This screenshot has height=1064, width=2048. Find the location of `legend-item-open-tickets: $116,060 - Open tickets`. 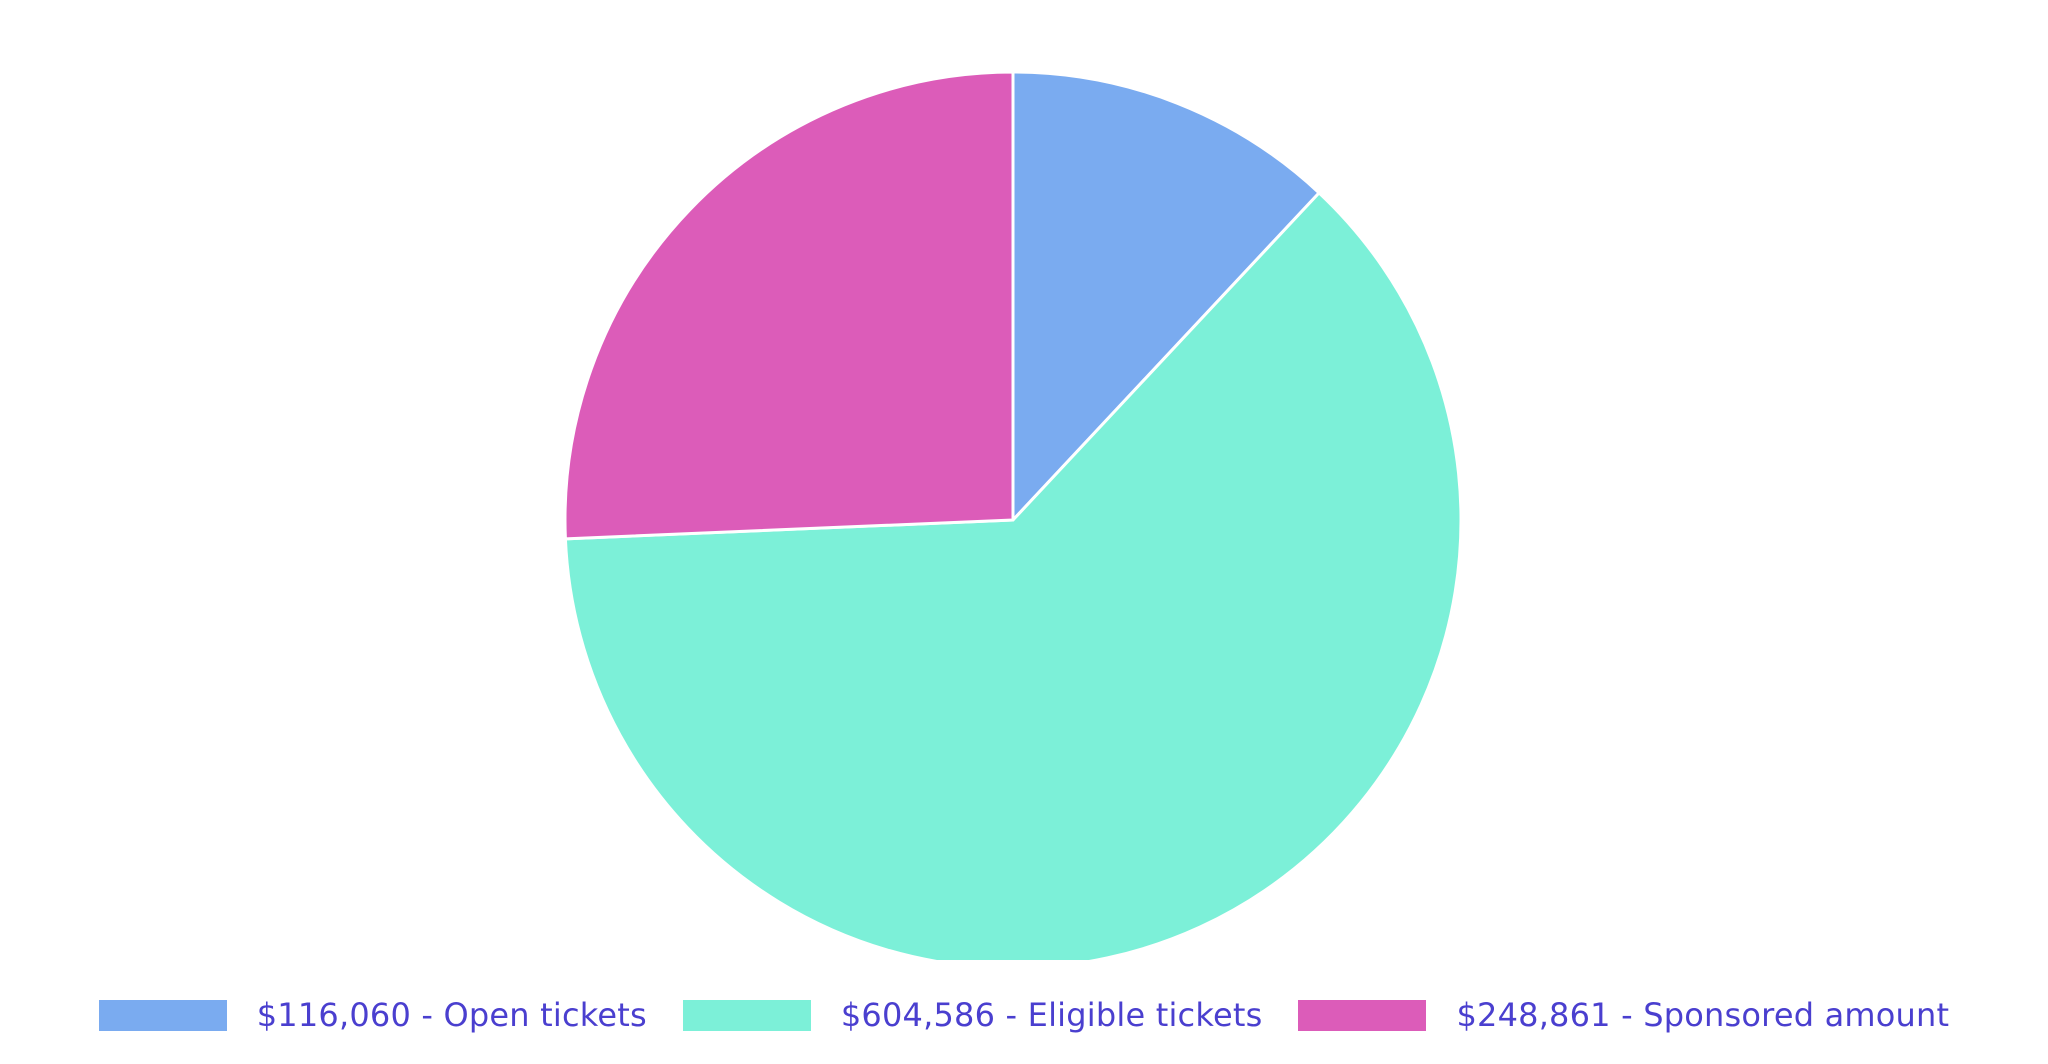

legend-item-open-tickets: $116,060 - Open tickets is located at coordinates (372, 1015).